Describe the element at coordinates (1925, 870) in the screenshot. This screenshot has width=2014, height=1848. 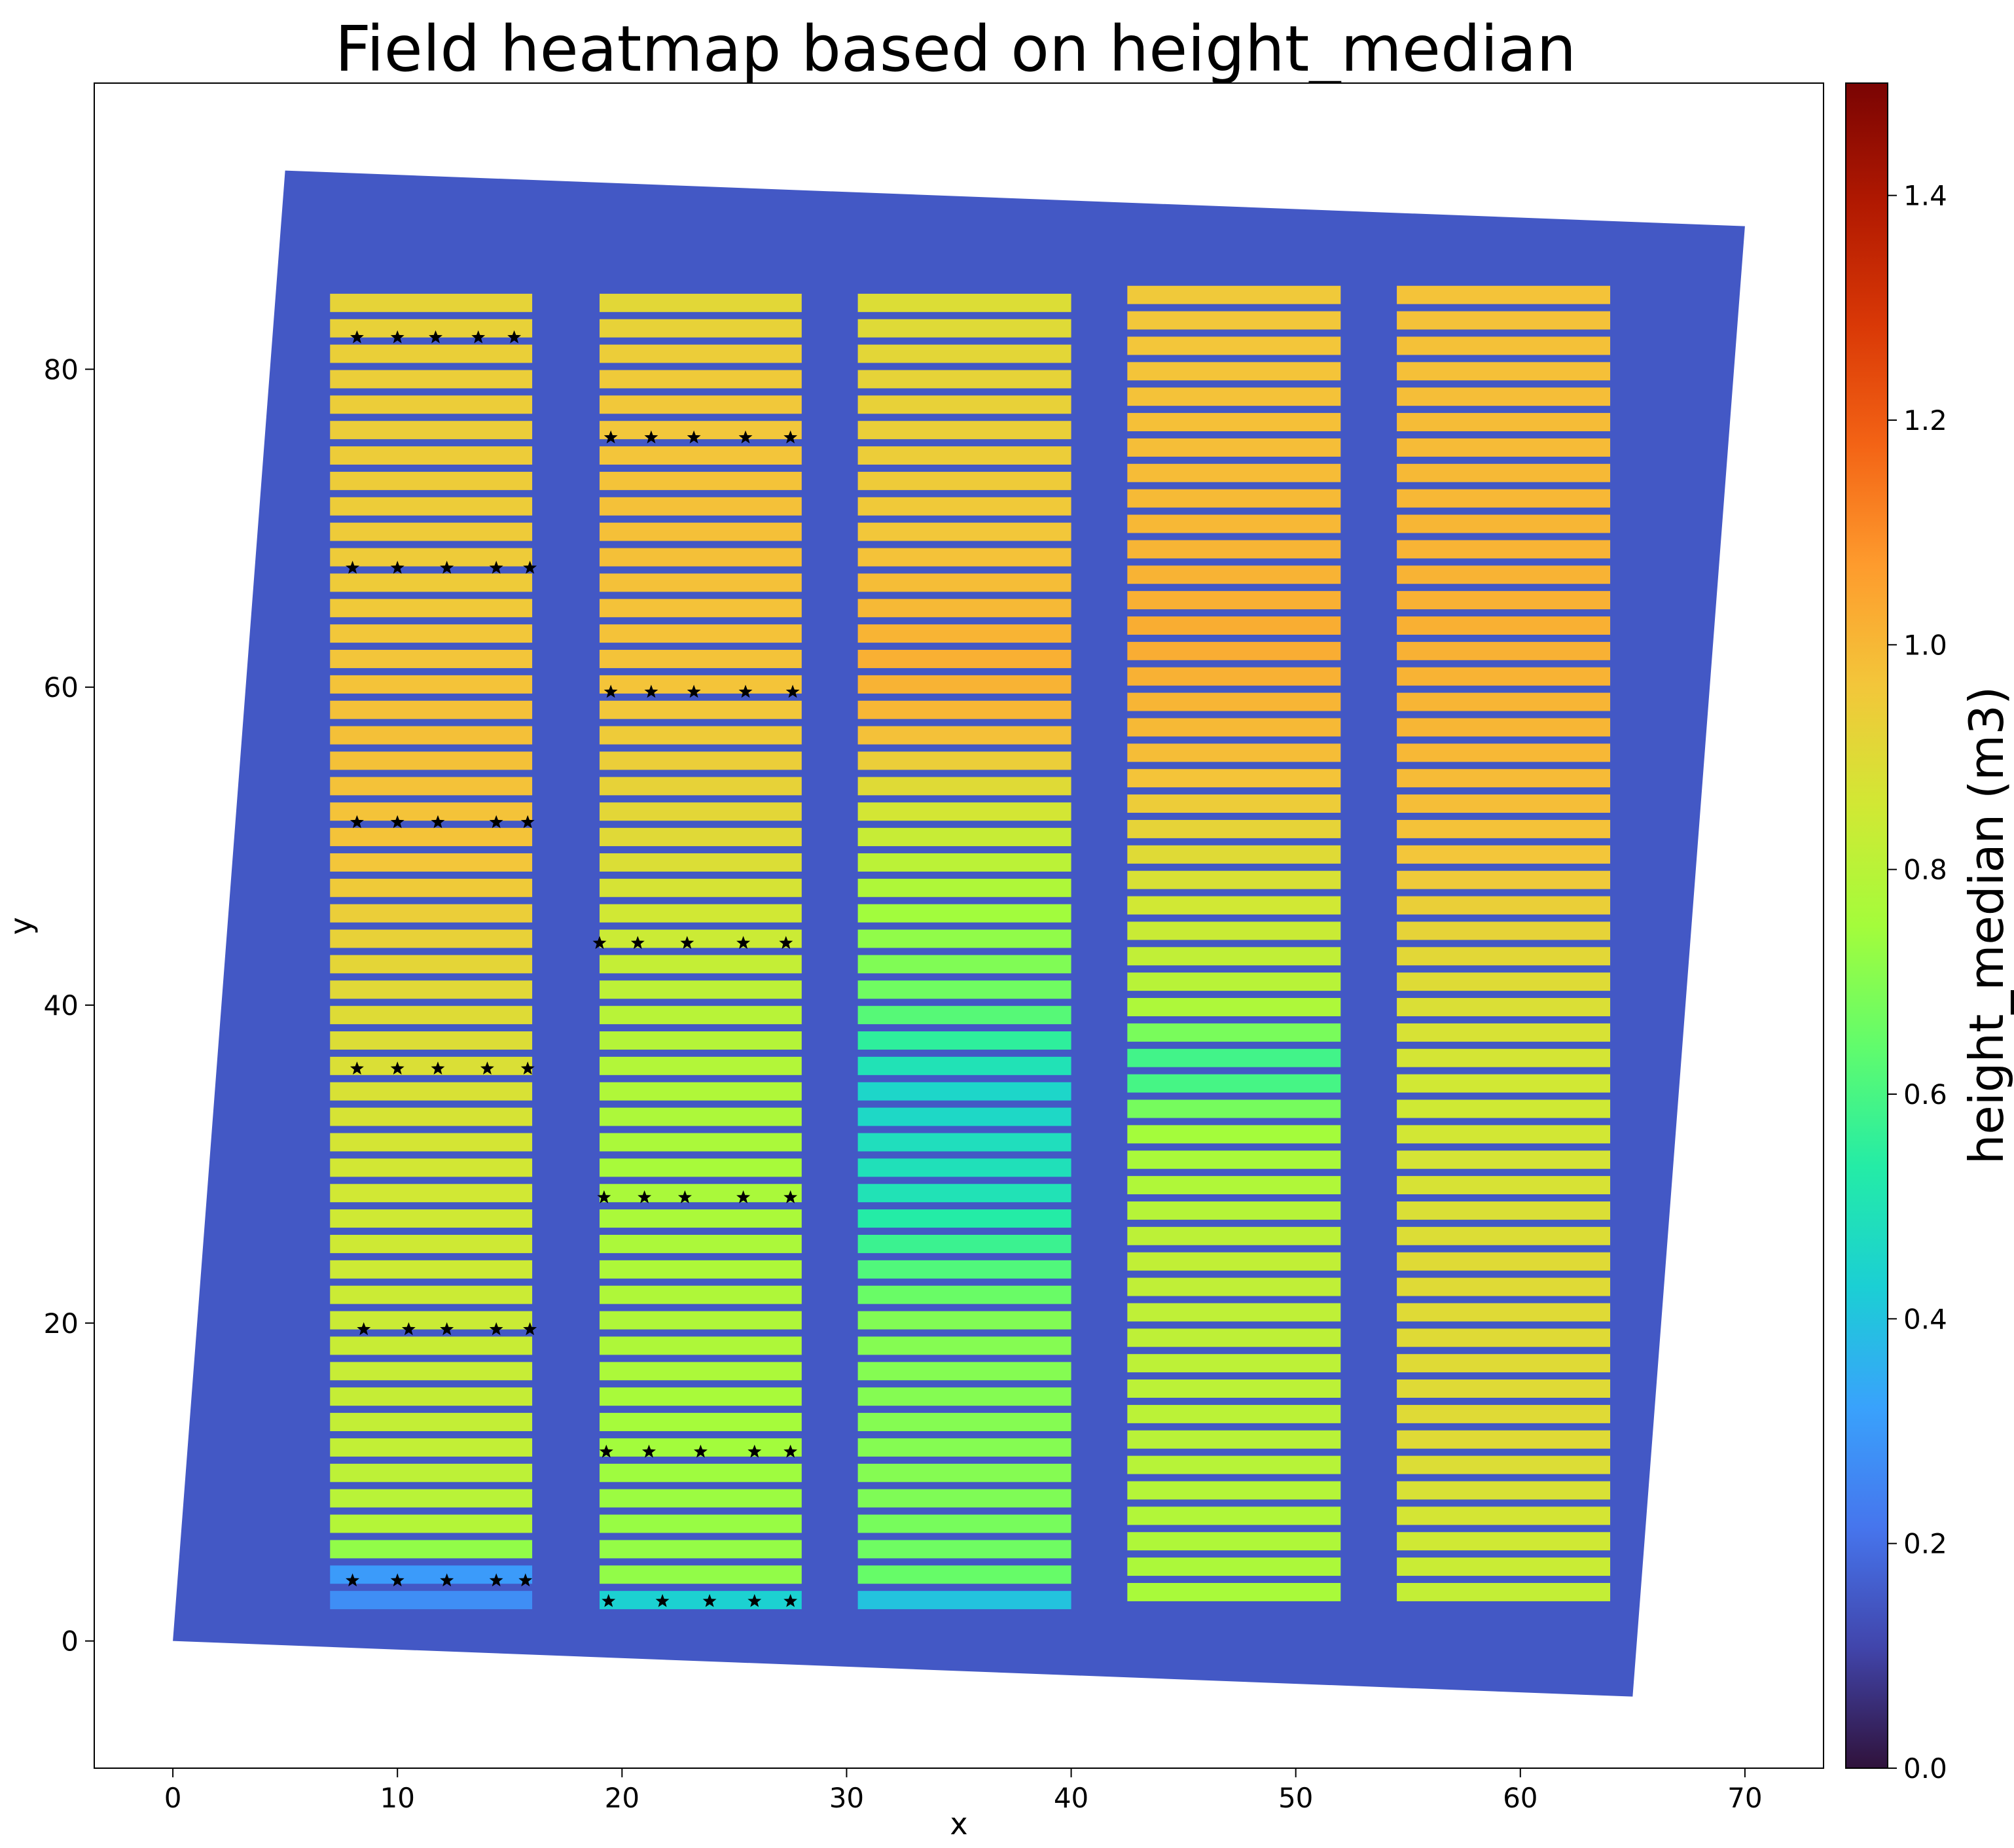
I see `colorbar-tick-label: 0.8` at that location.